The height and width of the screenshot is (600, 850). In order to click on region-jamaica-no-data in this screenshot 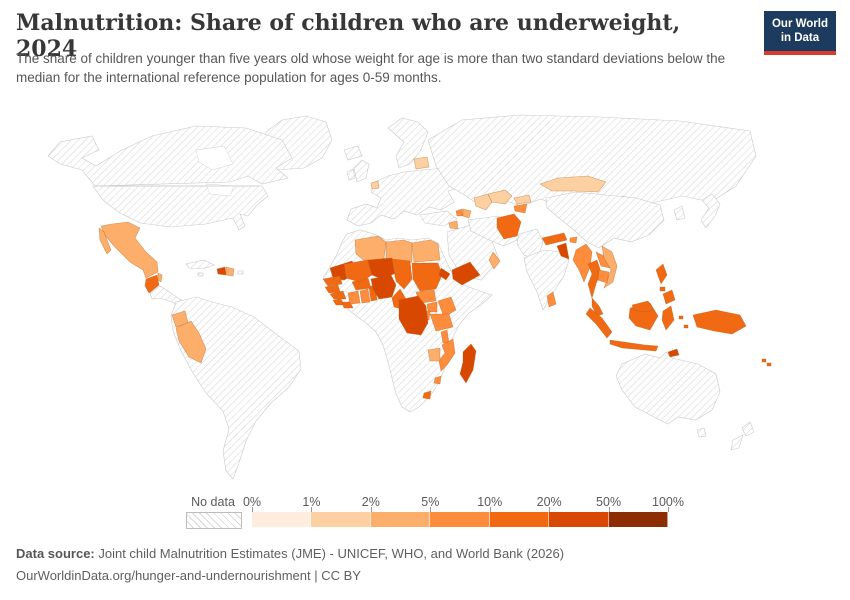, I will do `click(200, 274)`.